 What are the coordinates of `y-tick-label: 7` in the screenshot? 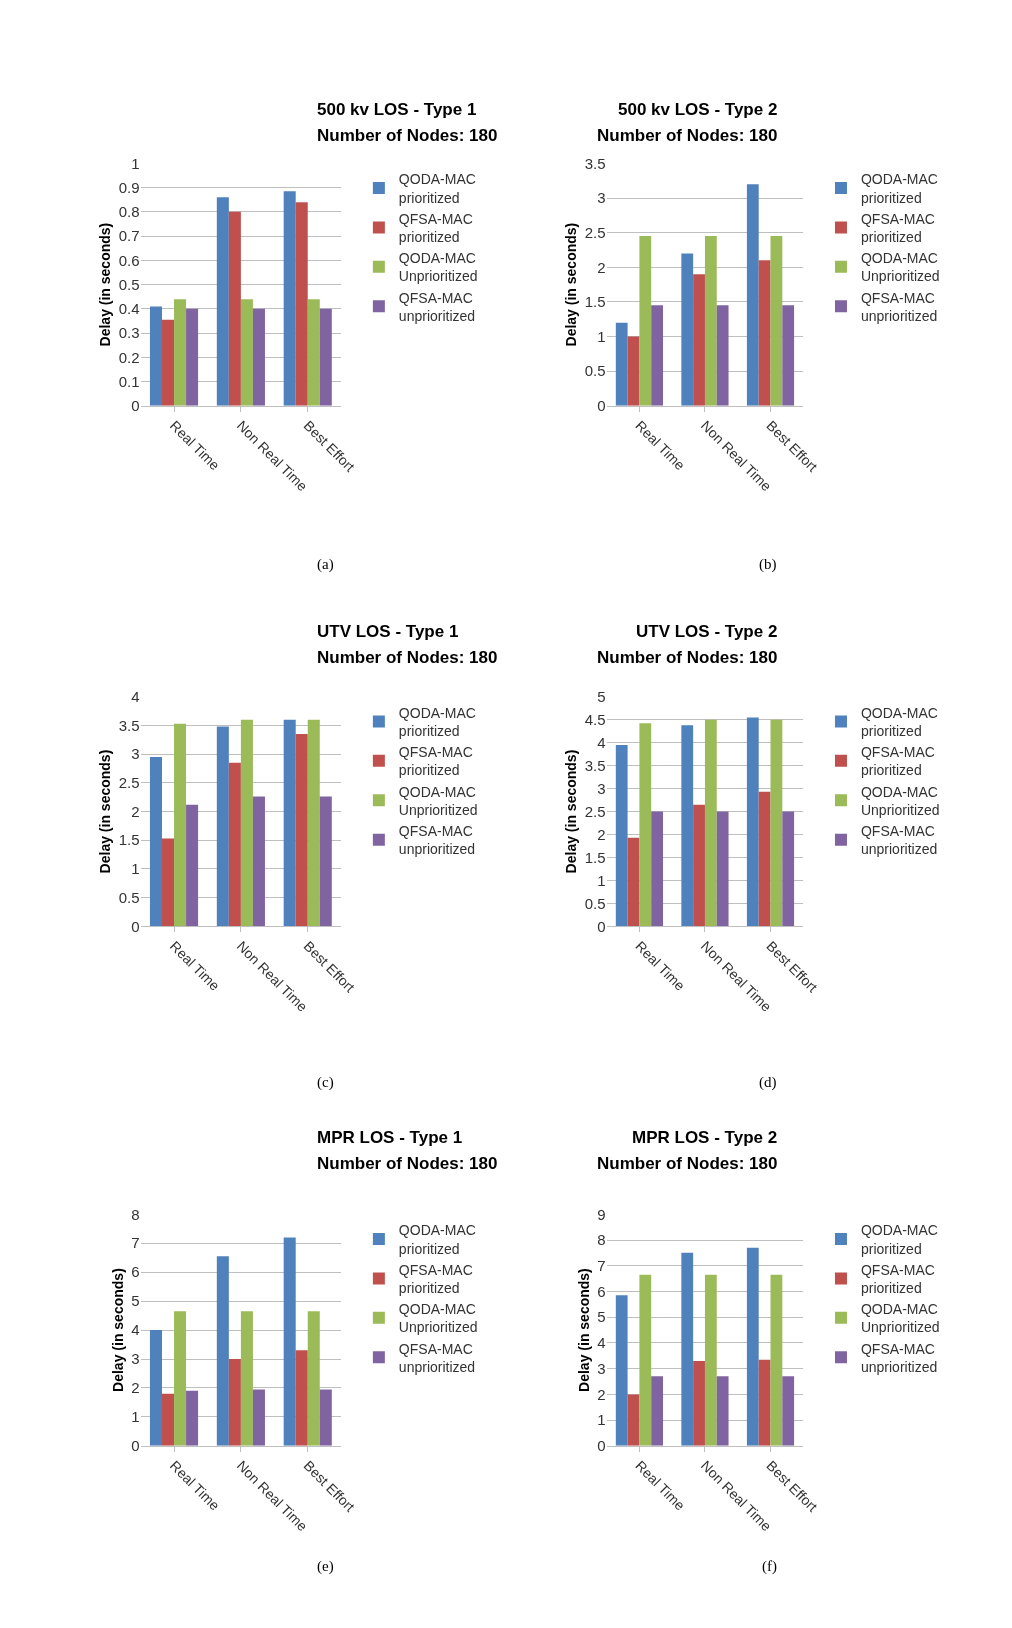 It's located at (135, 1243).